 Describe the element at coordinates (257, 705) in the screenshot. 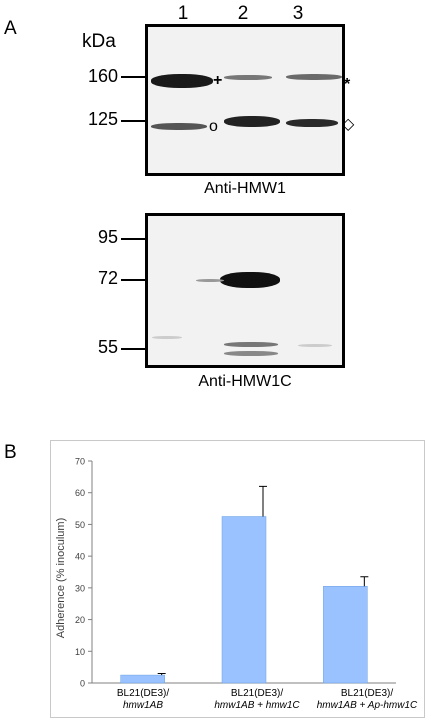

I see `x-category-label-2-line2: hmw1AB + hmw1C` at that location.